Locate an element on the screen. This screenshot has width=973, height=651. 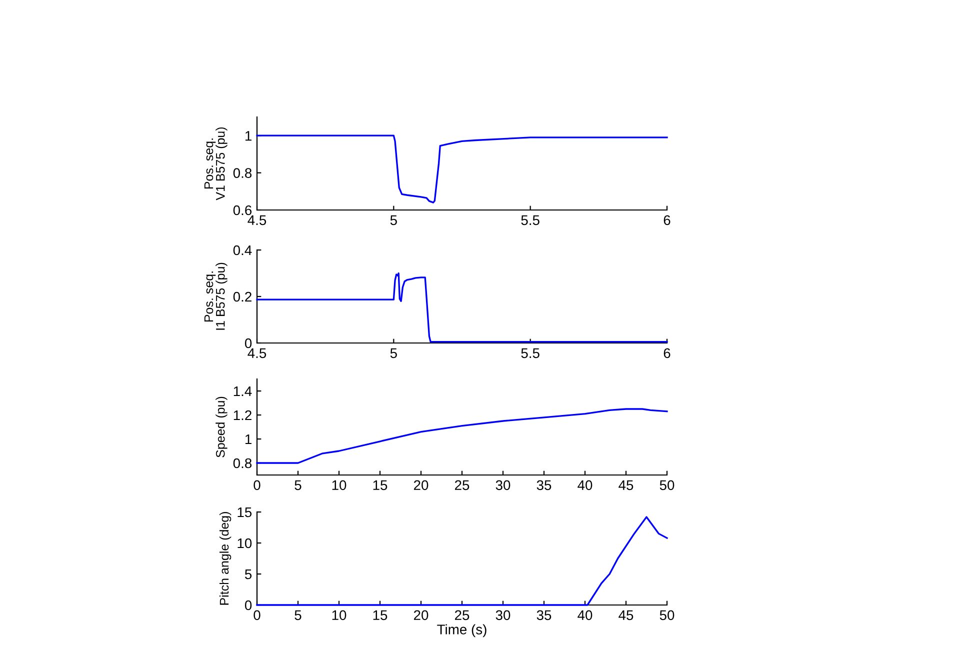
y-axis-title: Pitch angle (deg) is located at coordinates (225, 558).